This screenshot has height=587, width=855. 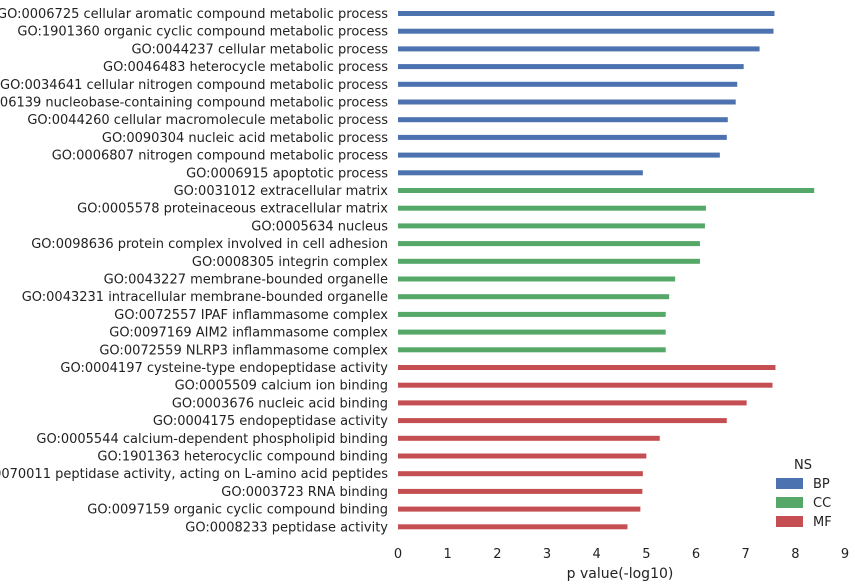 What do you see at coordinates (319, 226) in the screenshot?
I see `category-label: GO:0005634 nucleus` at bounding box center [319, 226].